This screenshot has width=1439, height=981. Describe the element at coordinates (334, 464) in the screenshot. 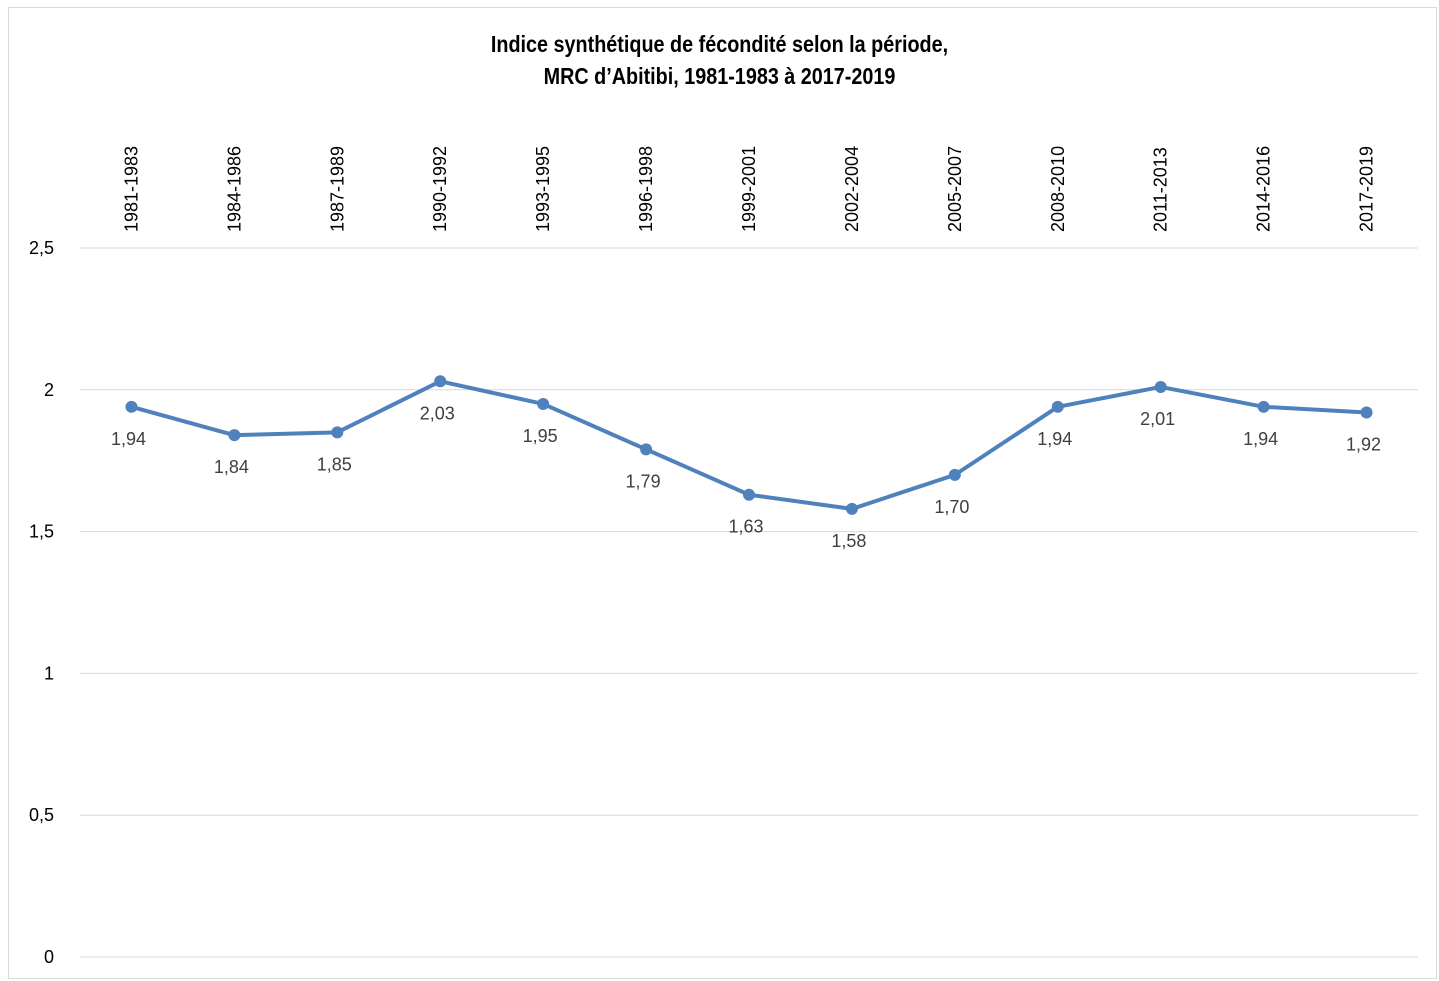

I see `data-label: 1,85` at that location.